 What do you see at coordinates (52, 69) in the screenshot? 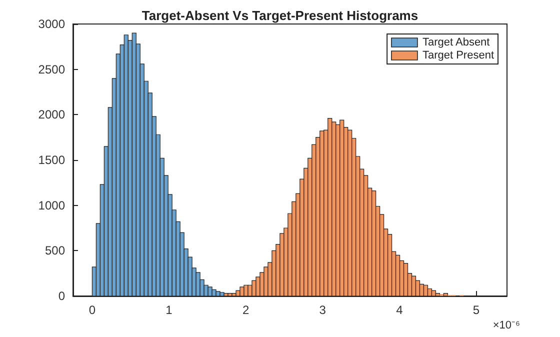
I see `y-tick-label: 2500` at bounding box center [52, 69].